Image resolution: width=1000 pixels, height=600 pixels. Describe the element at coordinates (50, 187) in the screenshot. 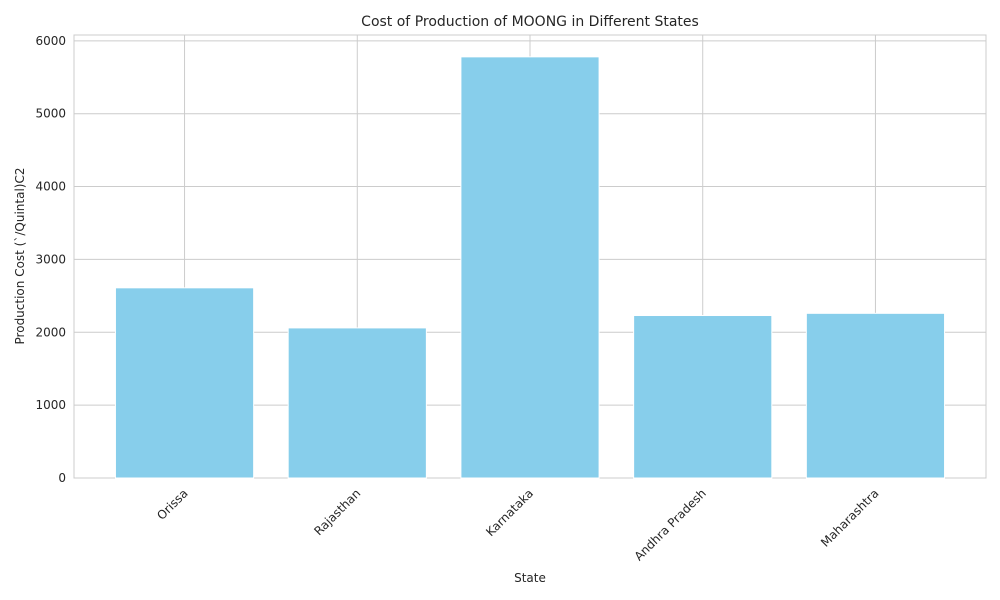

I see `y-tick-label: 4000` at that location.